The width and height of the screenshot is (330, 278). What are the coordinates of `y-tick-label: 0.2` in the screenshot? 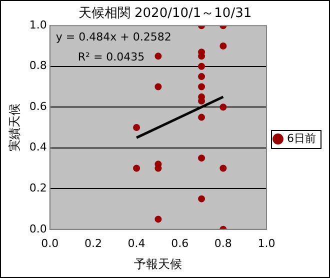 It's located at (38, 188).